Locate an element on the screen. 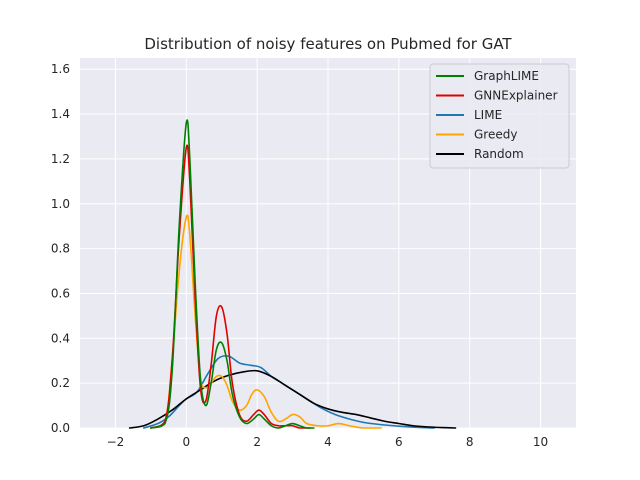  y-tick-label: 0.0 is located at coordinates (60, 428).